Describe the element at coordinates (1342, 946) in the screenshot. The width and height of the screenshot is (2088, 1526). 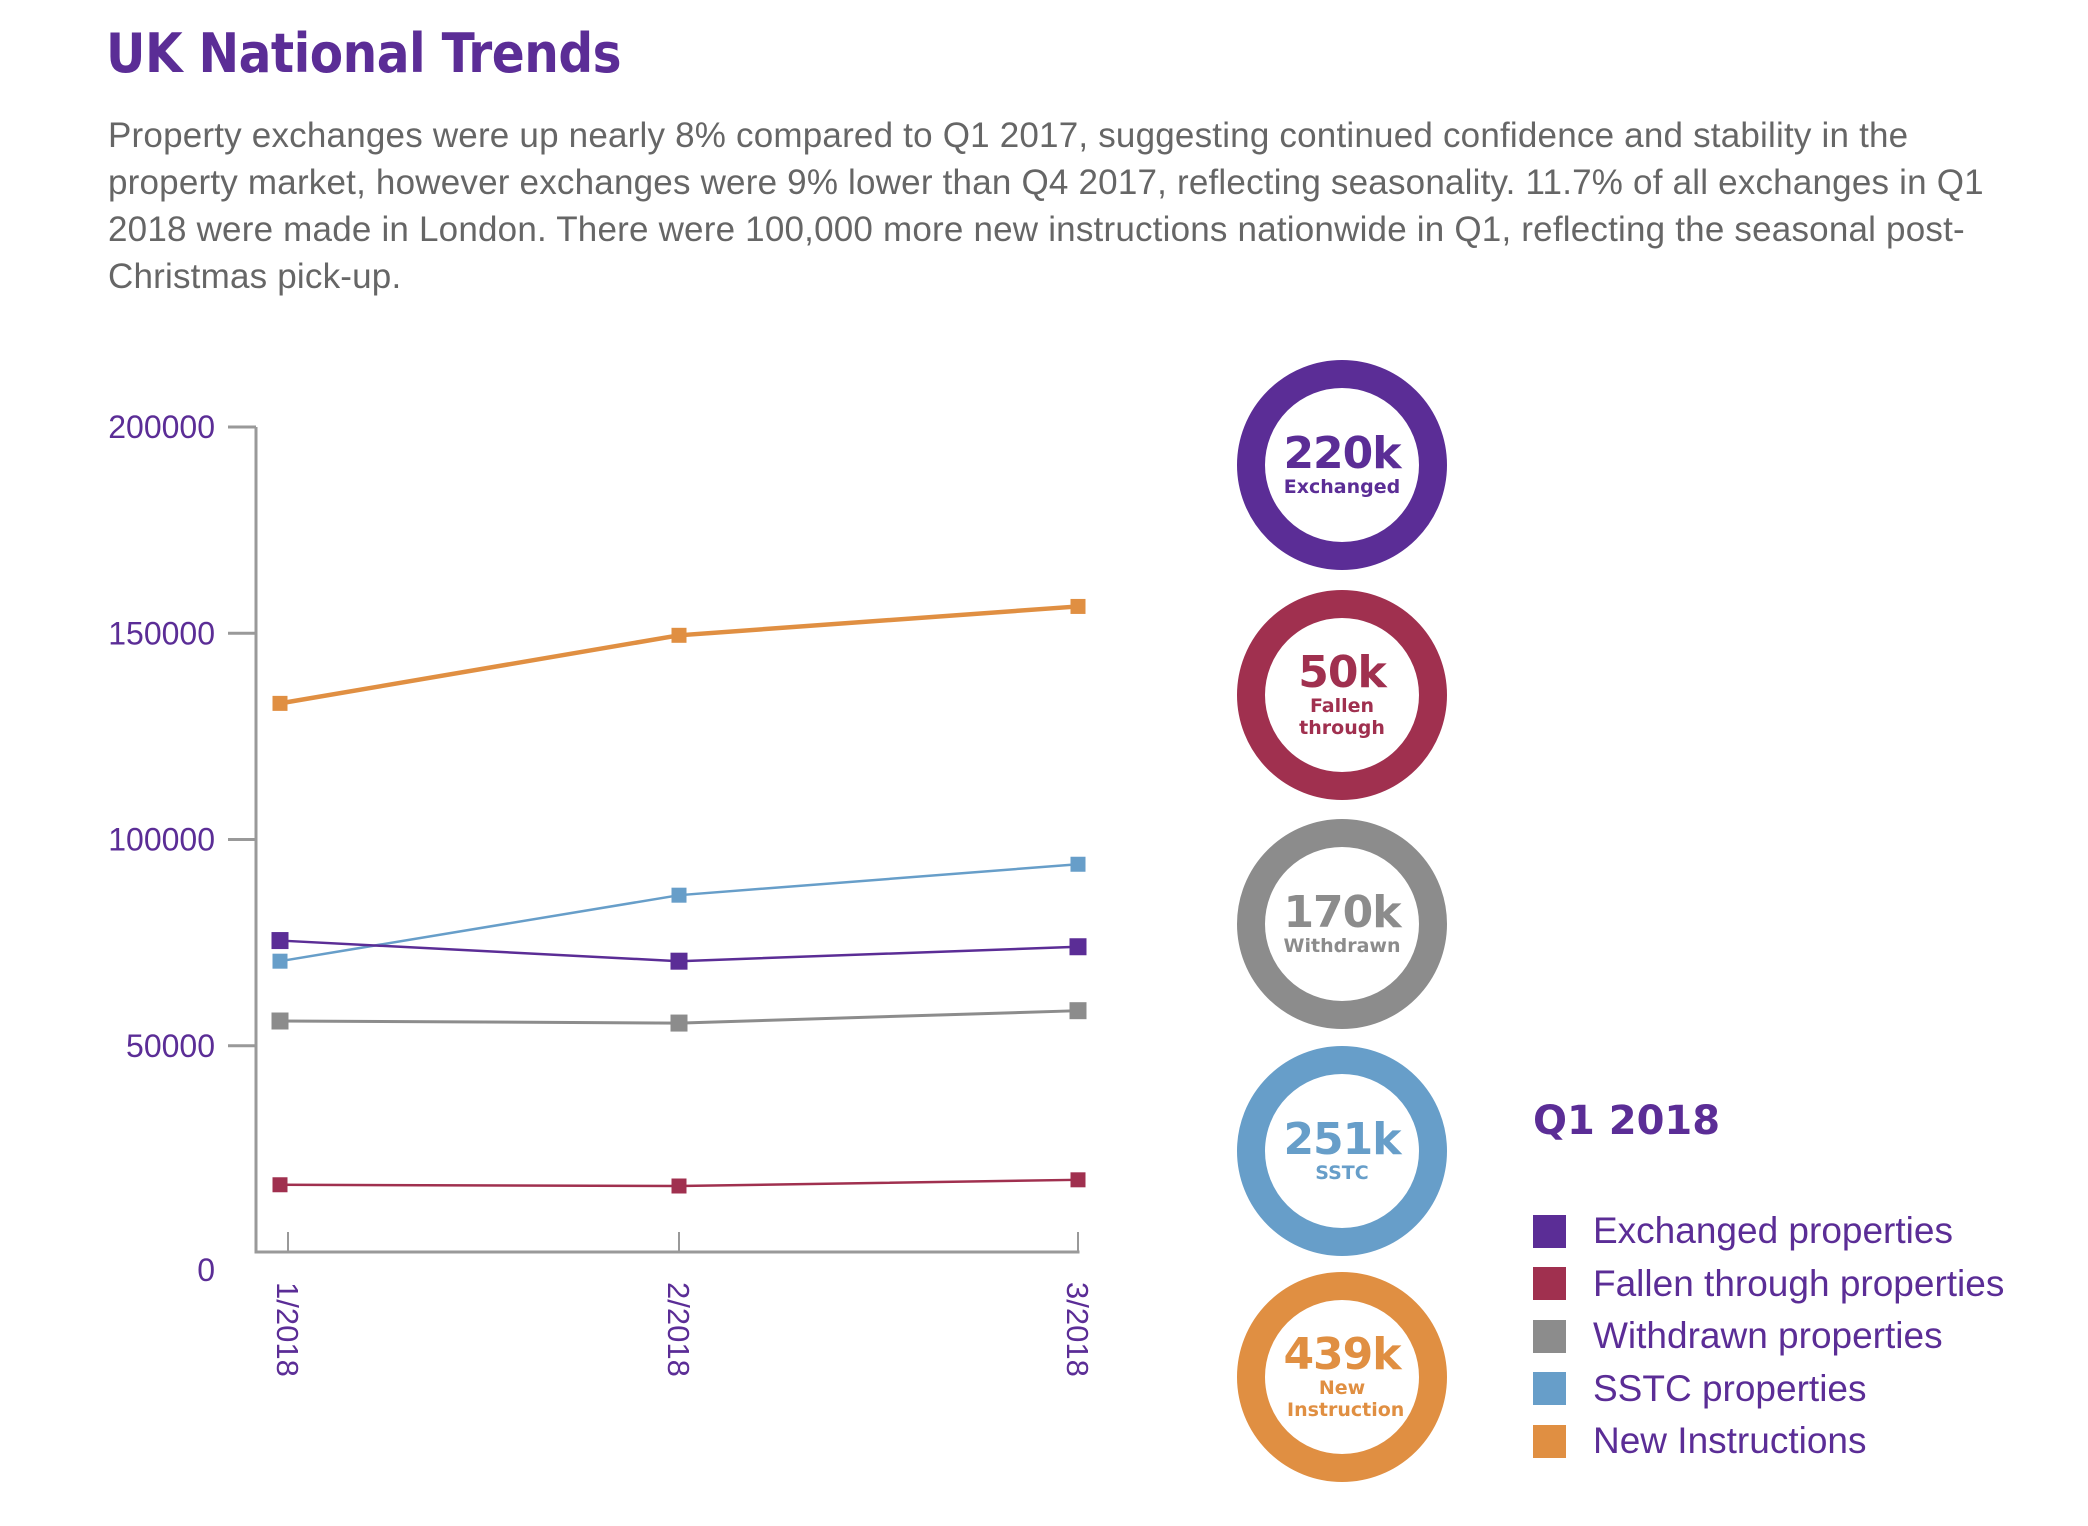
I see `donut-label: Withdrawn` at that location.